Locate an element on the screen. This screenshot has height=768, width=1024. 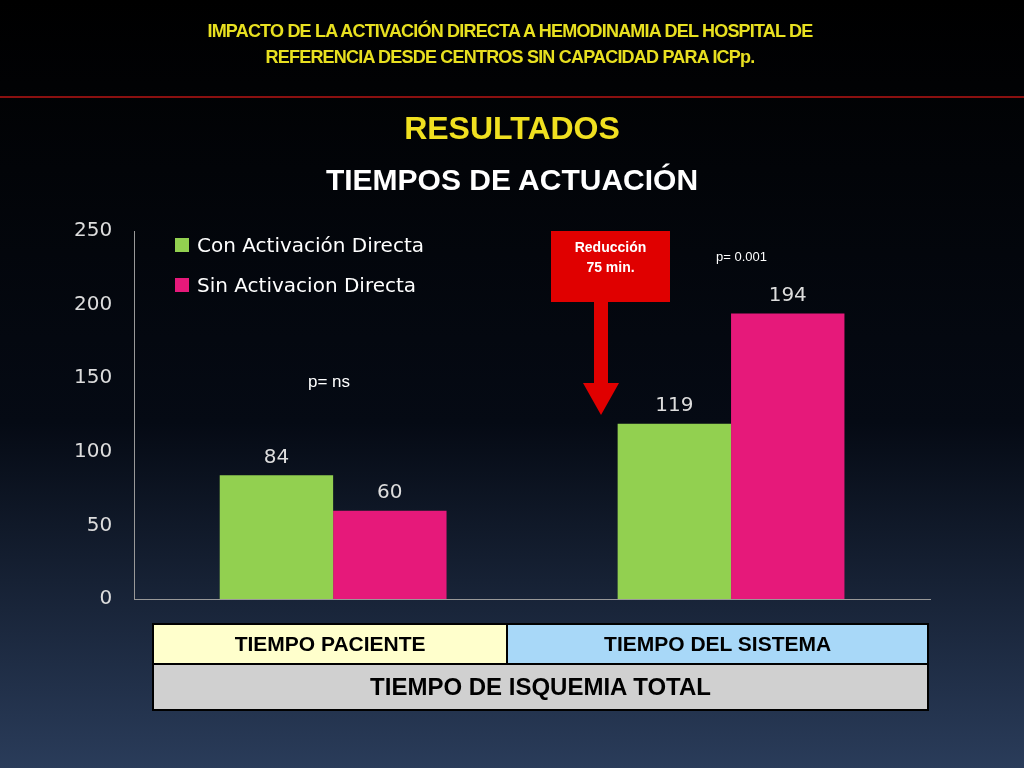
x-axis-title: TIEMPO DE ISQUEMIA TOTAL is located at coordinates (540, 687).